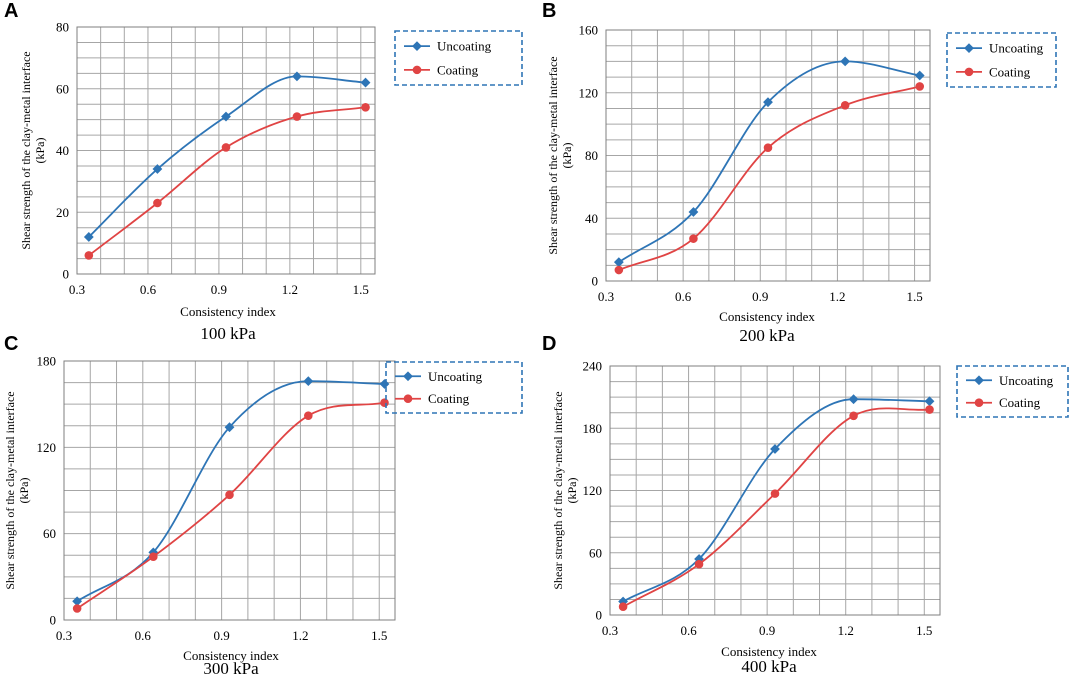 Image resolution: width=1072 pixels, height=679 pixels. I want to click on chart-subtitle: 200 kPa, so click(767, 335).